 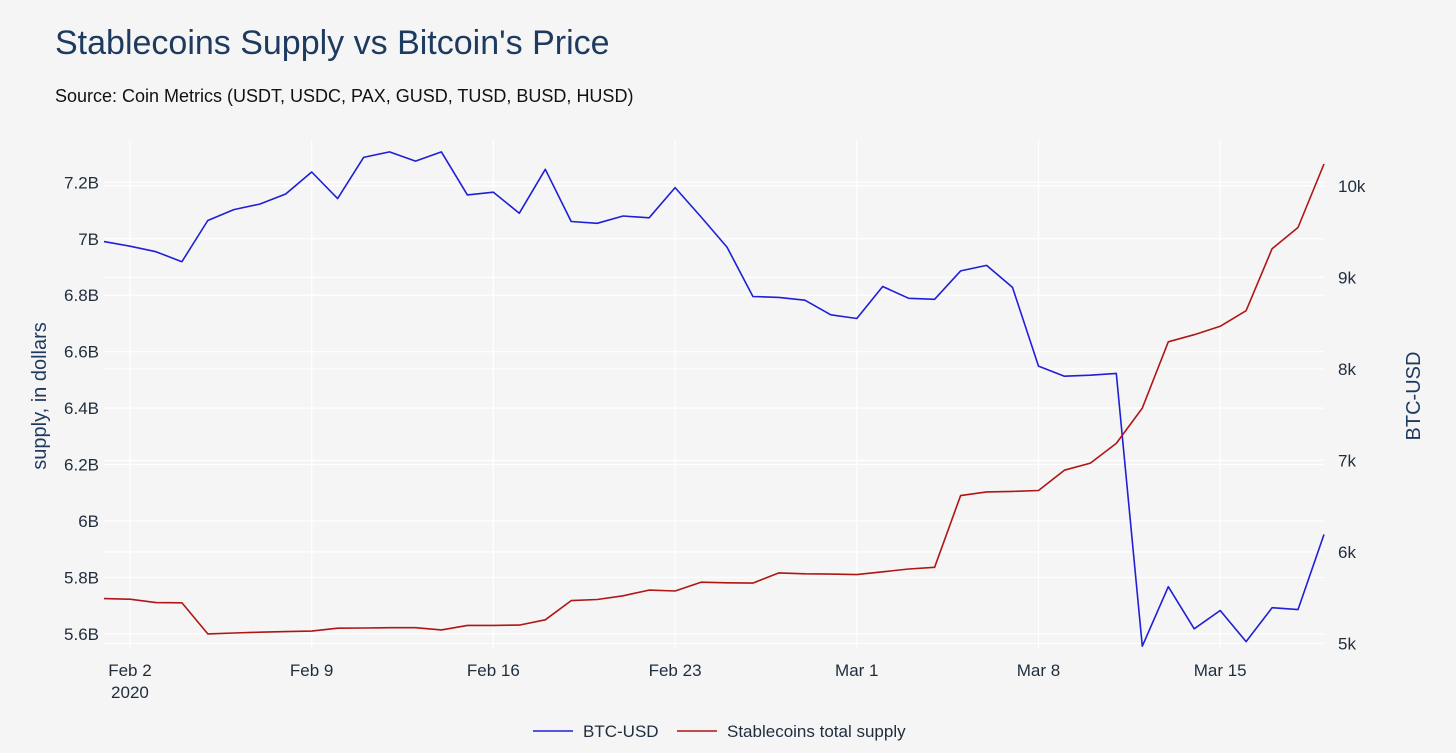 I want to click on y-right-tick-label: 5k, so click(x=1347, y=643).